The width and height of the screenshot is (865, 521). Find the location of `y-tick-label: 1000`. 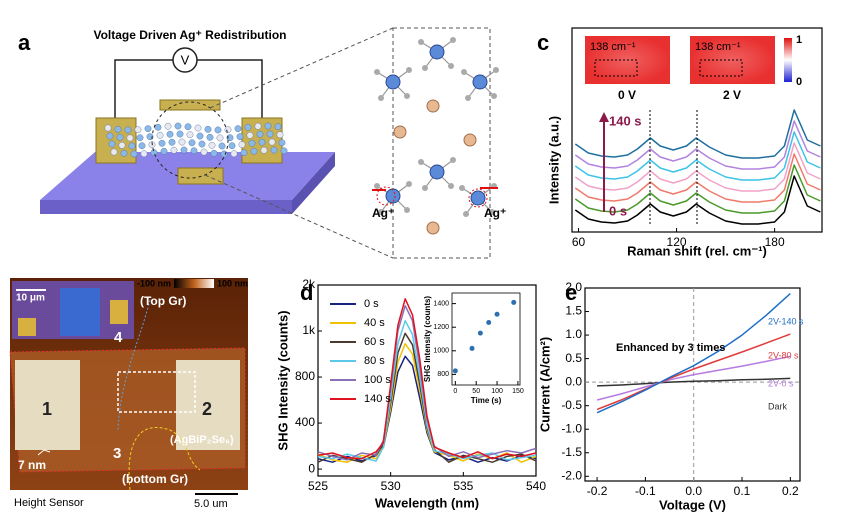

y-tick-label: 1000 is located at coordinates (441, 351).